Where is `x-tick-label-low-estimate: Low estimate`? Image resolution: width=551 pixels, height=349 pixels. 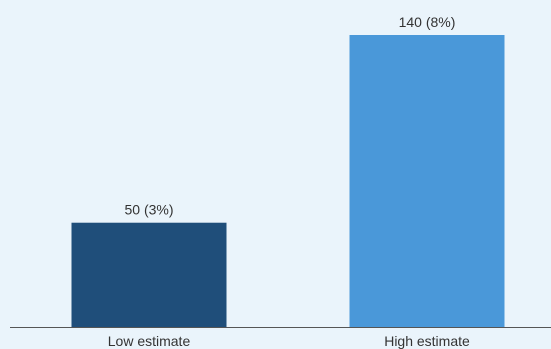 x-tick-label-low-estimate: Low estimate is located at coordinates (149, 341).